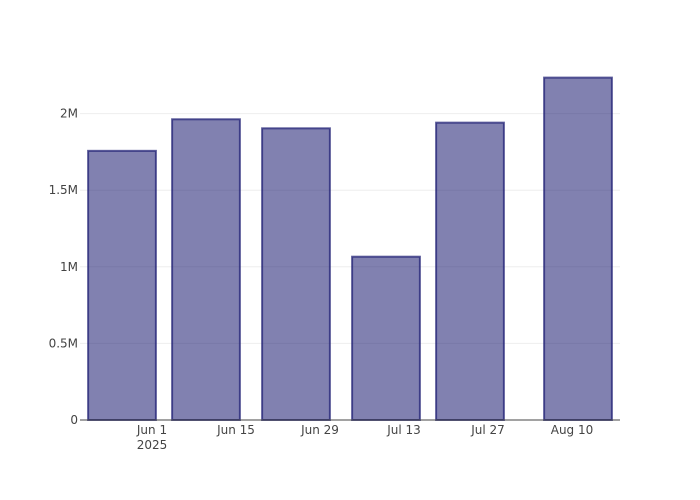 The width and height of the screenshot is (700, 500). Describe the element at coordinates (63, 190) in the screenshot. I see `y-tick-label: 1.5M` at that location.